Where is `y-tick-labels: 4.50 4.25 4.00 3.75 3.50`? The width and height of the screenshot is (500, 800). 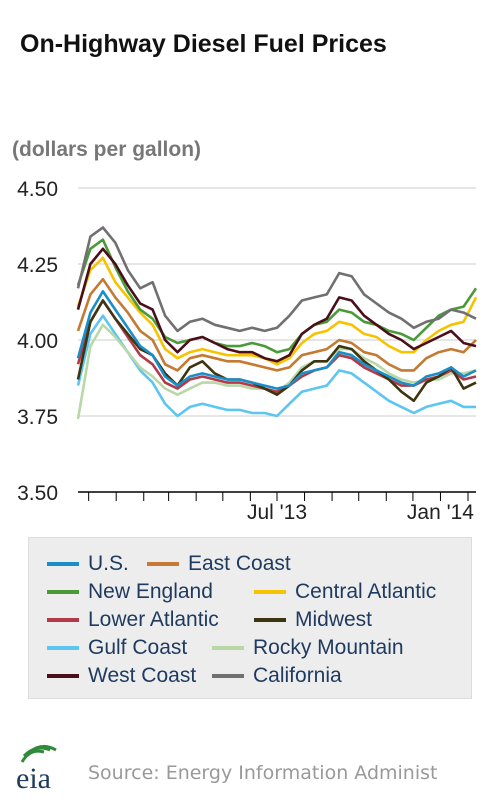 y-tick-labels: 4.50 4.25 4.00 3.75 3.50 is located at coordinates (37, 341).